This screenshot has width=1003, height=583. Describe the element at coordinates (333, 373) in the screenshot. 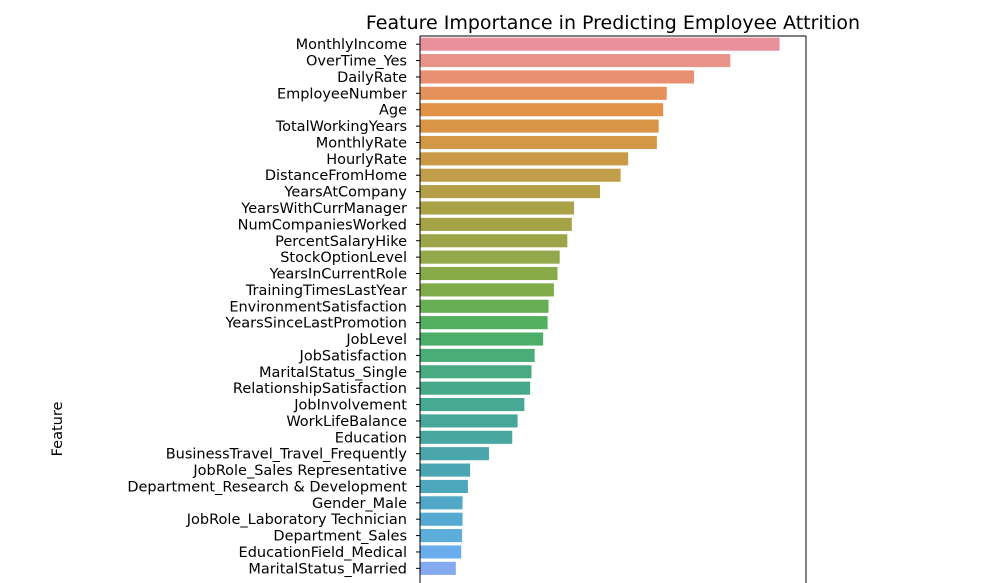

I see `tick-label: MaritalStatus_Single` at that location.